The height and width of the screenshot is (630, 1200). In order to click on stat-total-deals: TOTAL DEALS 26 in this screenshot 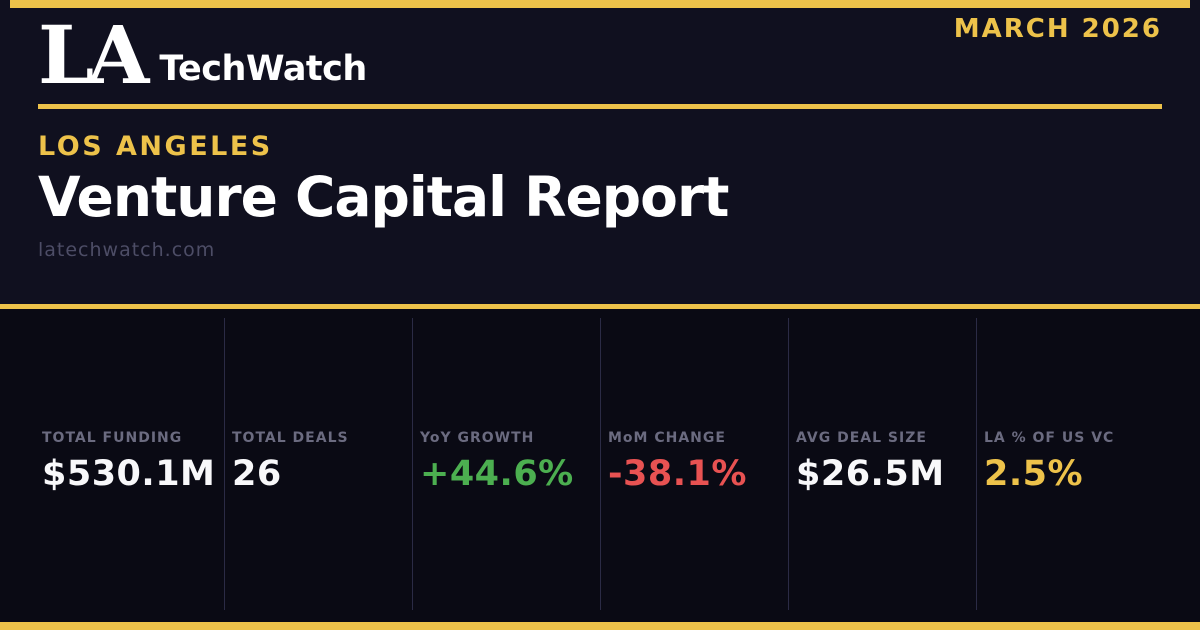, I will do `click(318, 464)`.